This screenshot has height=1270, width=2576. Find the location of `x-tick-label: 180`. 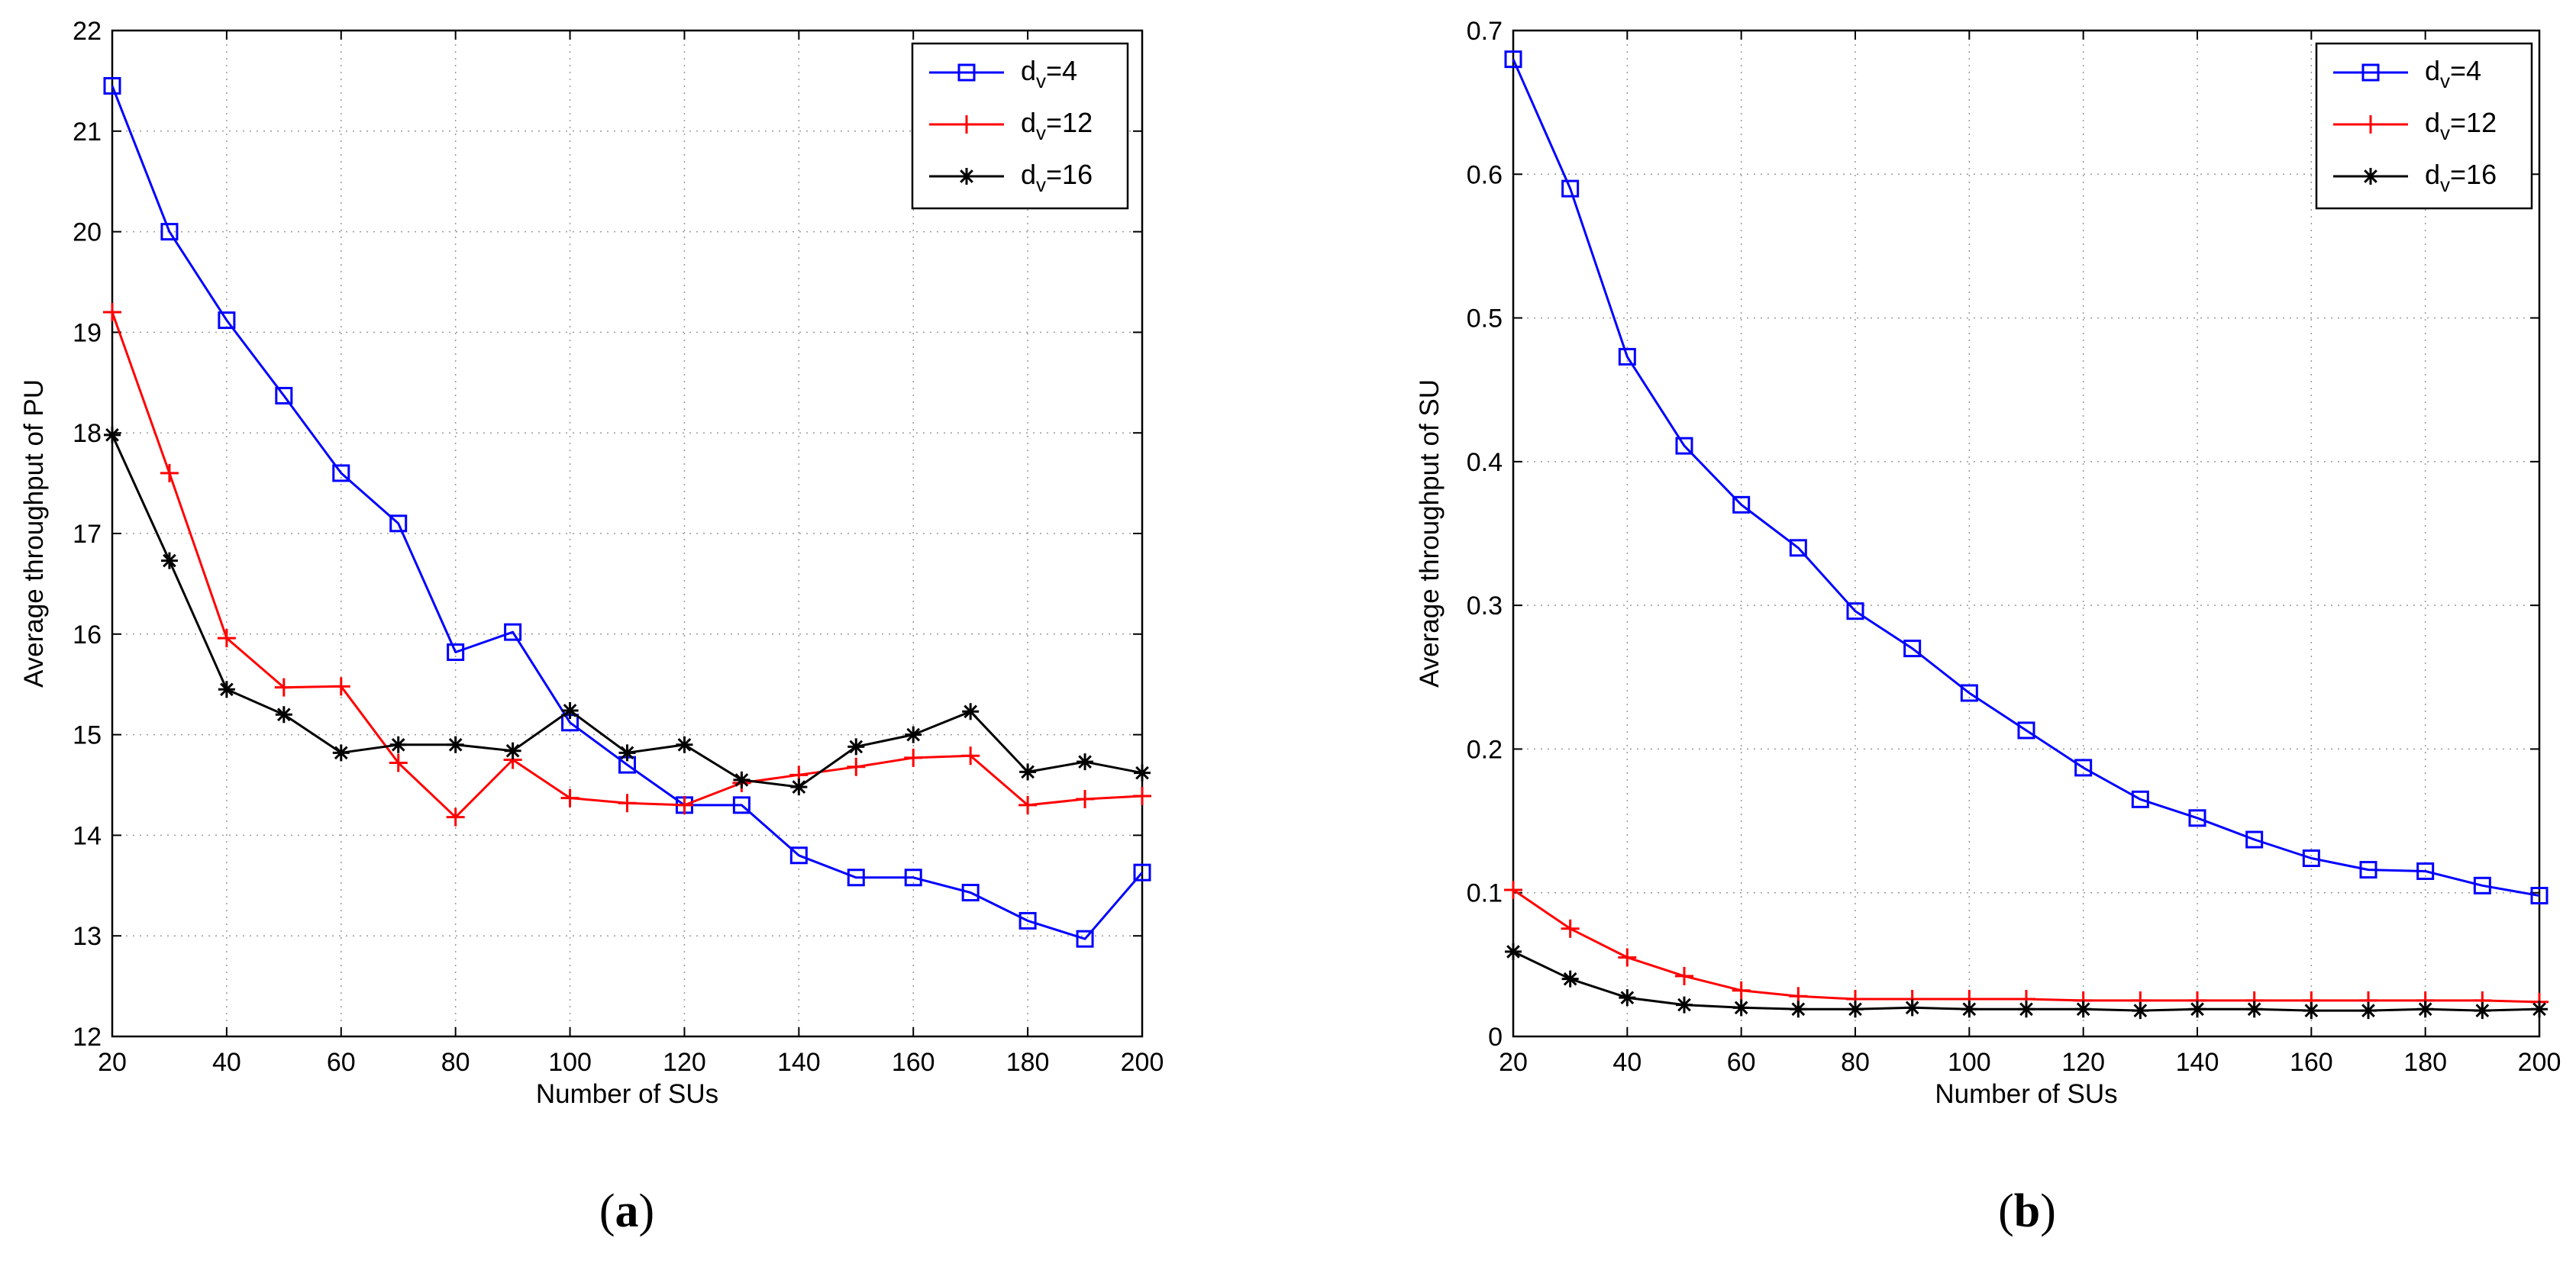

x-tick-label: 180 is located at coordinates (2425, 1062).